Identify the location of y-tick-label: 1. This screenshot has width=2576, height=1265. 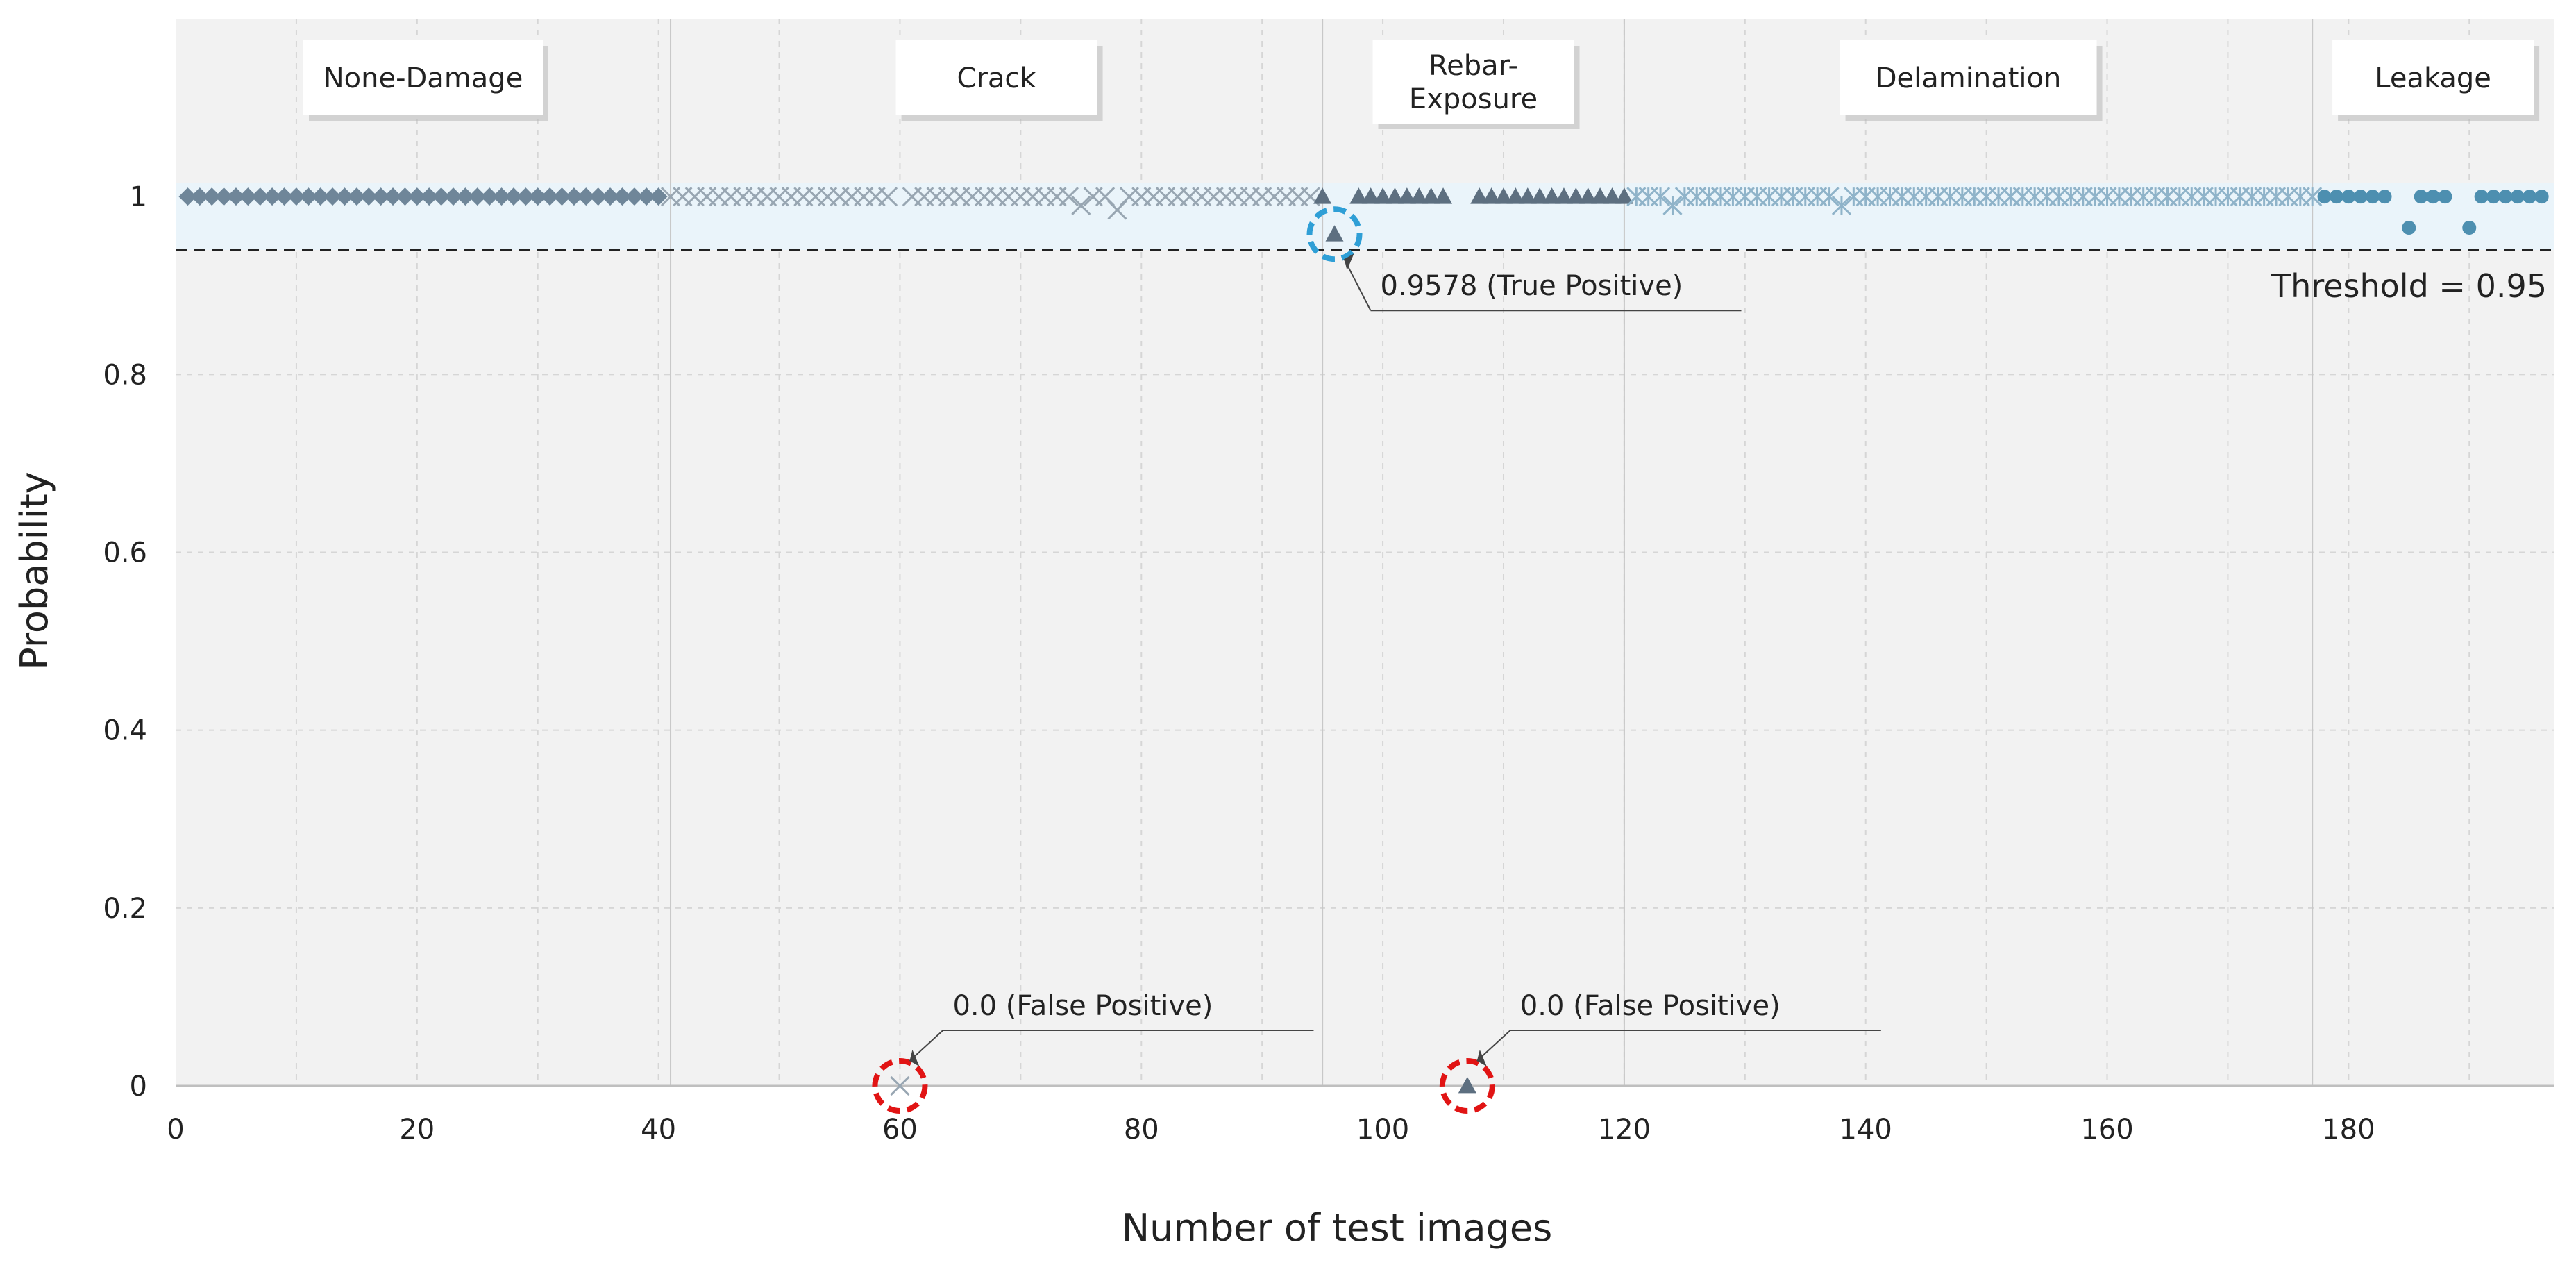
(138, 197).